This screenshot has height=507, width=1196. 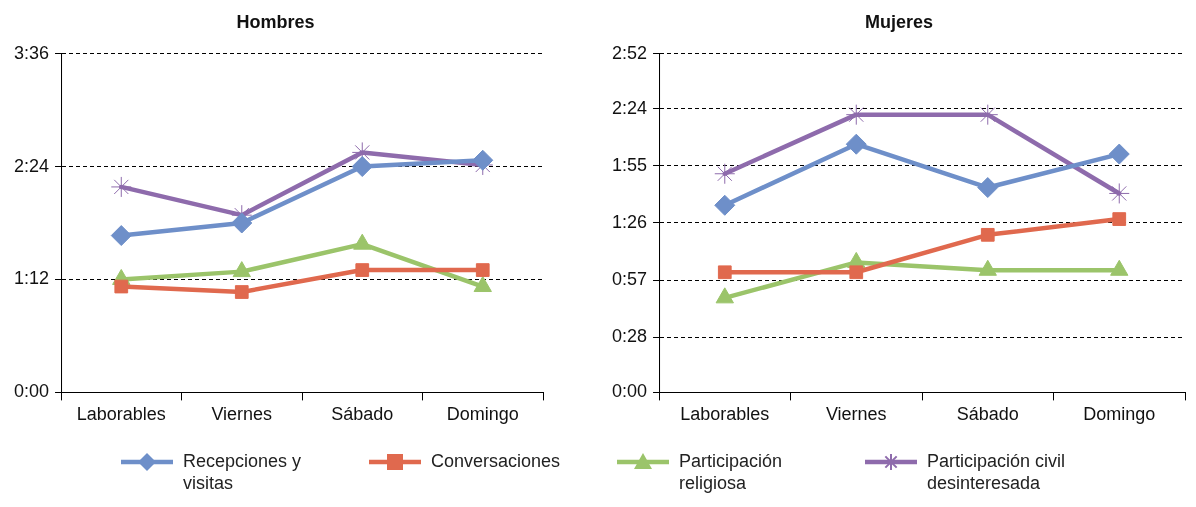 I want to click on legend-label: Recepciones y visitas, so click(x=243, y=472).